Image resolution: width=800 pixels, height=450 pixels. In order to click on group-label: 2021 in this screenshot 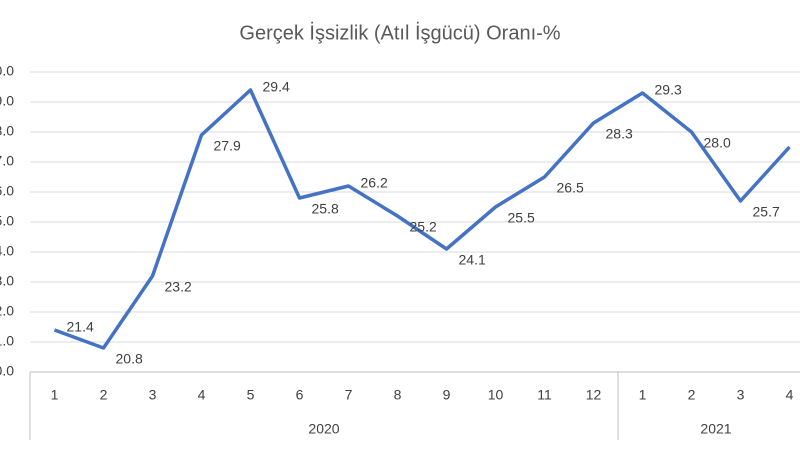, I will do `click(715, 429)`.